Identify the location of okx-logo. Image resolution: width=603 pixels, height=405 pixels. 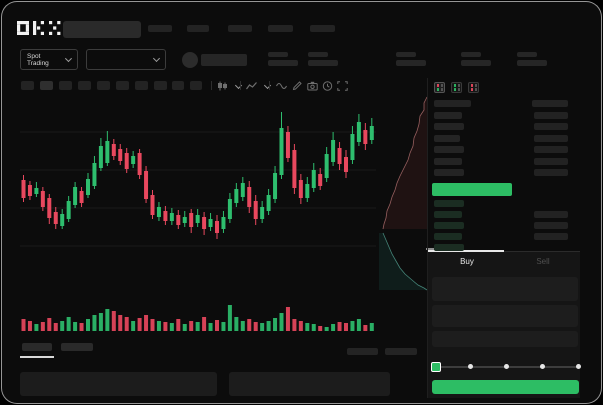
(39, 28).